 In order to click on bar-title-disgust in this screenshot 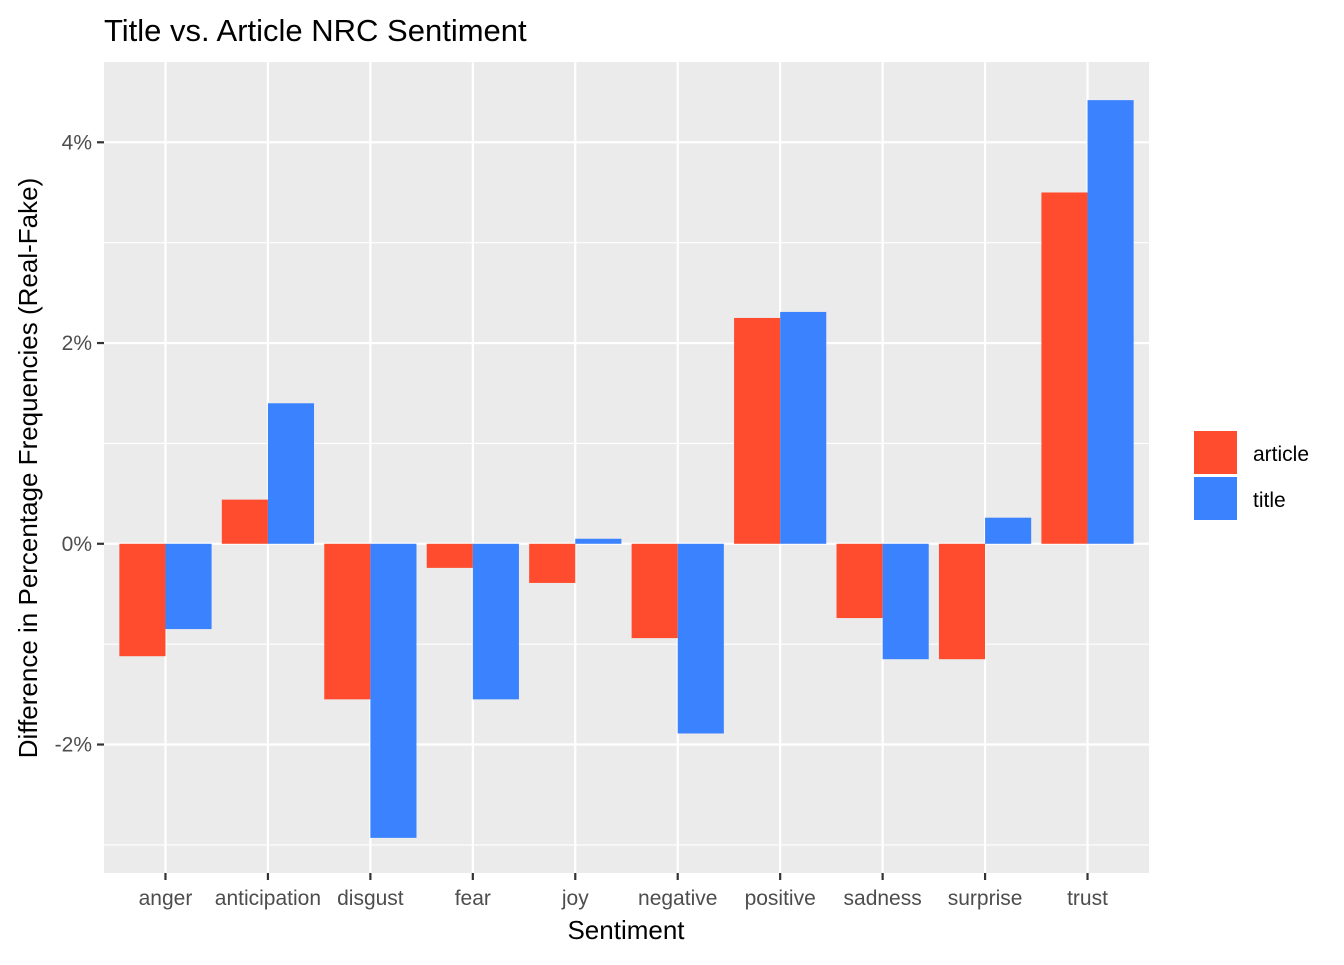, I will do `click(393, 690)`.